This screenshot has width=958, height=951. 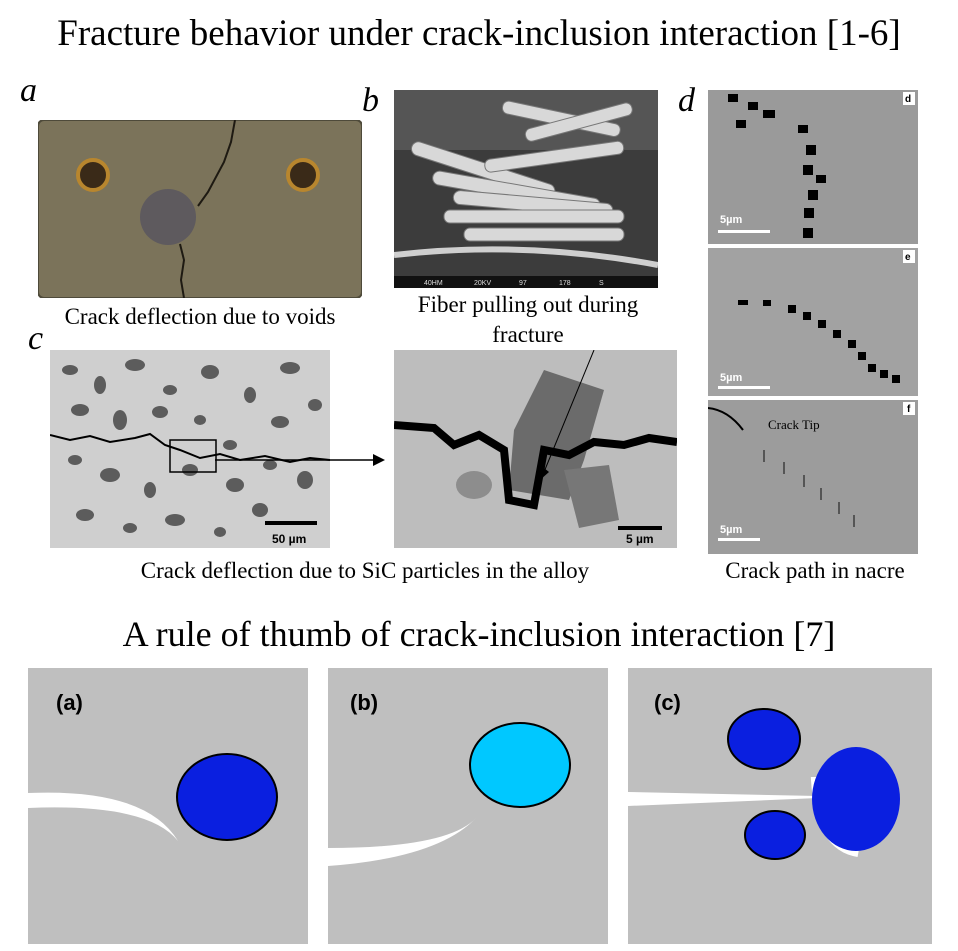 I want to click on diagram-b-label: (b), so click(x=364, y=702).